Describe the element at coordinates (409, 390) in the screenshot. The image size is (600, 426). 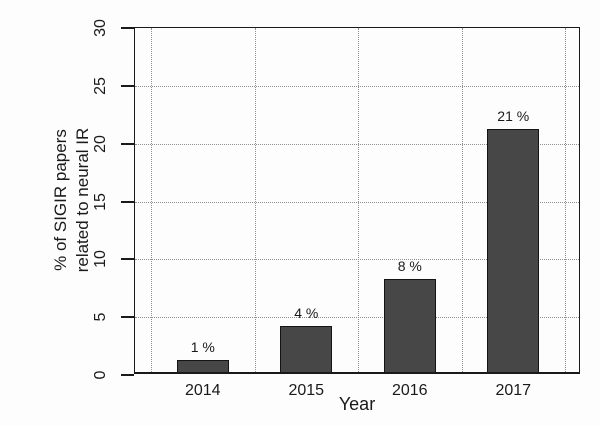
I see `x-axis-tick-label: 2016` at that location.